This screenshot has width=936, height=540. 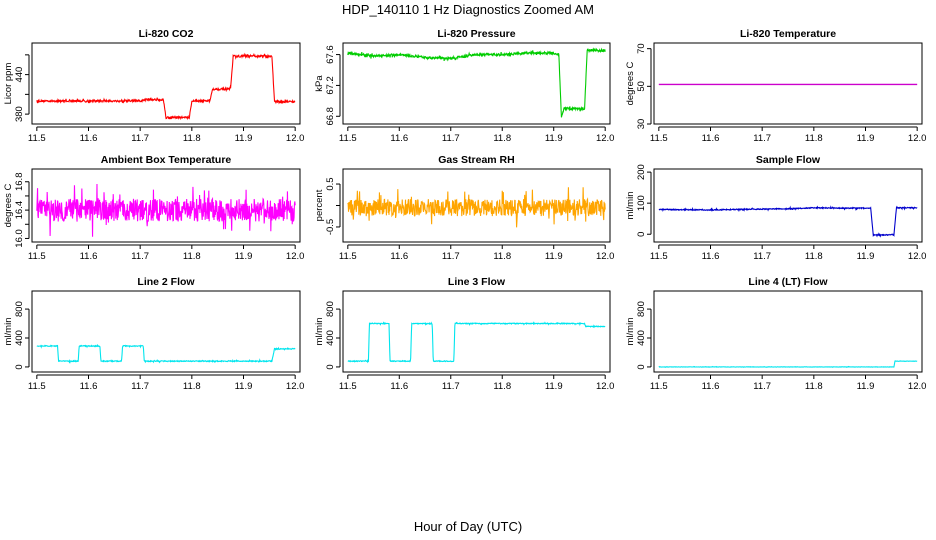 What do you see at coordinates (19, 75) in the screenshot?
I see `y-tick-label: 440` at bounding box center [19, 75].